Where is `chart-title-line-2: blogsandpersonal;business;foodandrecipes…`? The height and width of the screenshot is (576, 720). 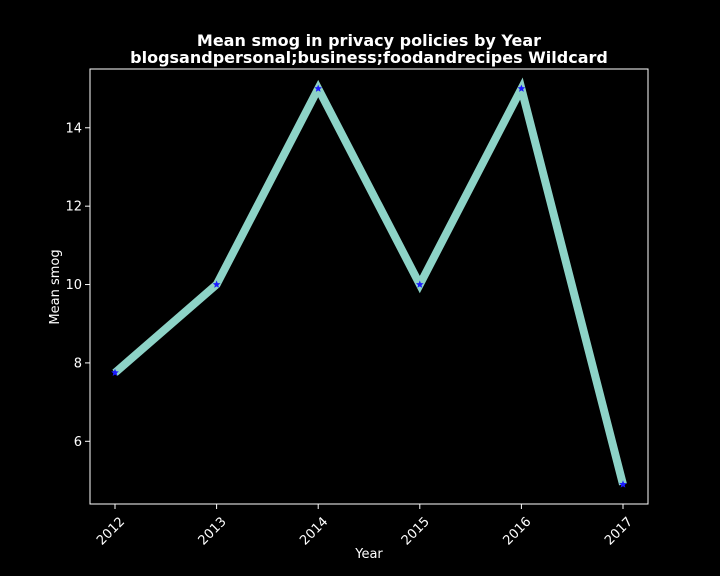
chart-title-line-2: blogsandpersonal;business;foodandrecipes… is located at coordinates (369, 57).